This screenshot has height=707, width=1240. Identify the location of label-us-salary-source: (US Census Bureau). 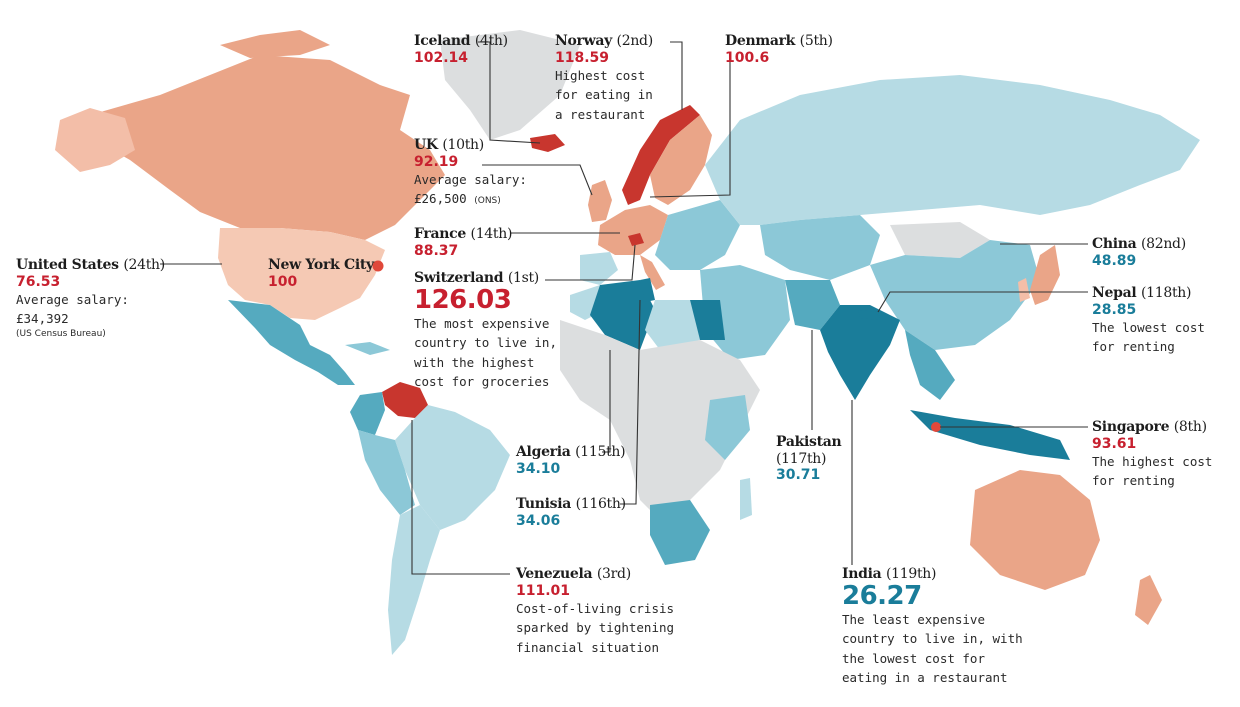
(61, 333).